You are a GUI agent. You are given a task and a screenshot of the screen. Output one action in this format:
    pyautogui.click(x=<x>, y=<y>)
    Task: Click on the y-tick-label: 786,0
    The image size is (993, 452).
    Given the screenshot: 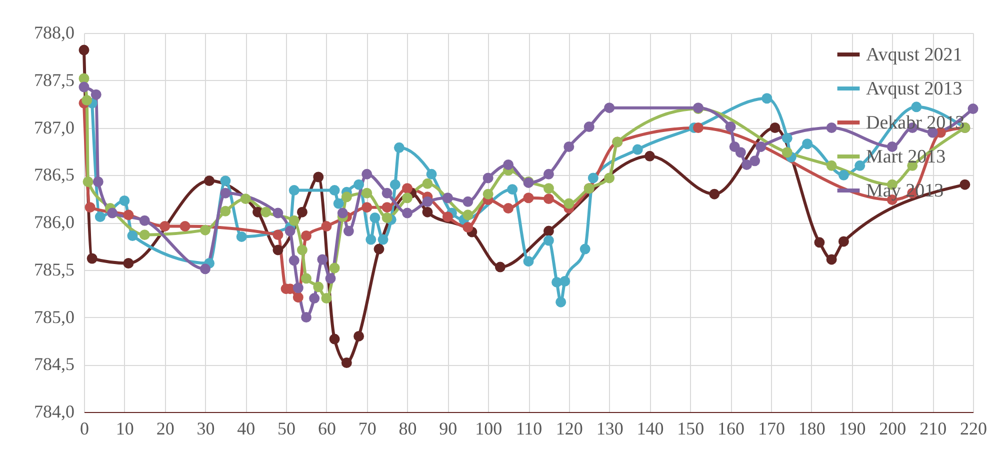 What is the action you would take?
    pyautogui.click(x=54, y=222)
    